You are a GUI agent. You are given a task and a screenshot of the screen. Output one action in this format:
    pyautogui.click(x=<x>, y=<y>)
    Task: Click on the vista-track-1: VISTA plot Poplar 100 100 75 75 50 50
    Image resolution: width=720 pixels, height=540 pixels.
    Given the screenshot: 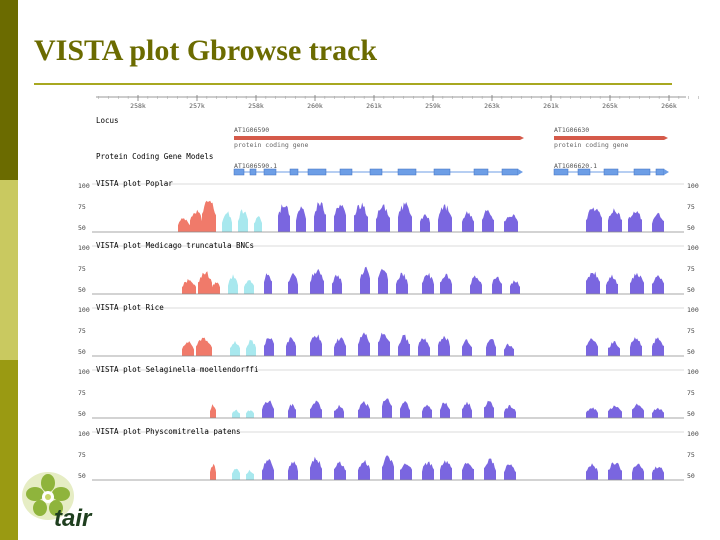 What is the action you would take?
    pyautogui.click(x=388, y=206)
    